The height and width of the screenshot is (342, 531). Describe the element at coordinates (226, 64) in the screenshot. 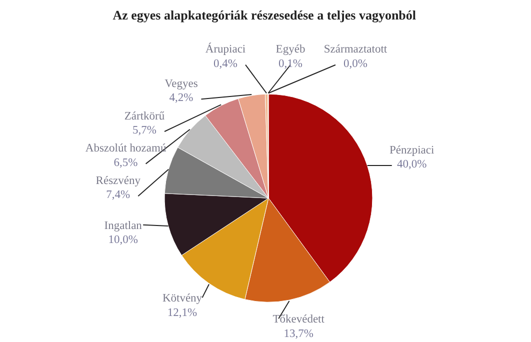

I see `data-label: 0,4%` at that location.